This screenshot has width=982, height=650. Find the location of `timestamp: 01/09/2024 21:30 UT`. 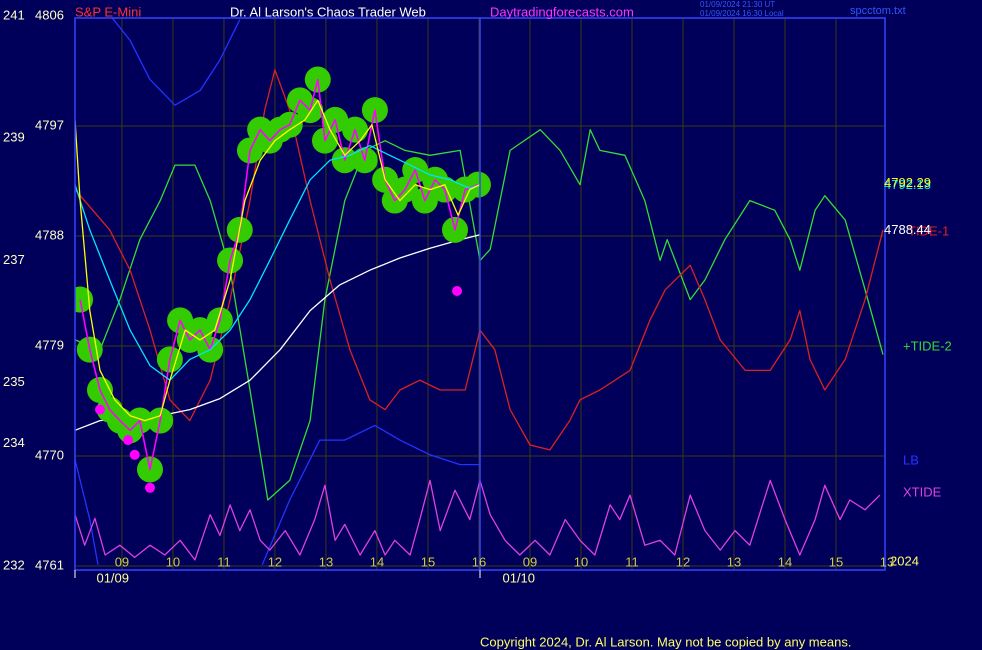

timestamp: 01/09/2024 21:30 UT is located at coordinates (737, 4).